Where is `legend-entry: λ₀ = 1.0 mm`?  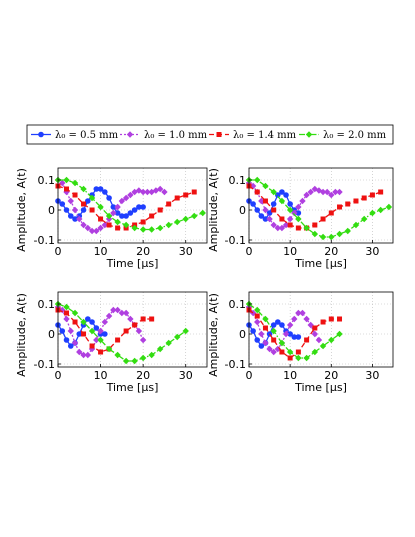
legend-entry: λ₀ = 1.0 mm is located at coordinates (164, 135).